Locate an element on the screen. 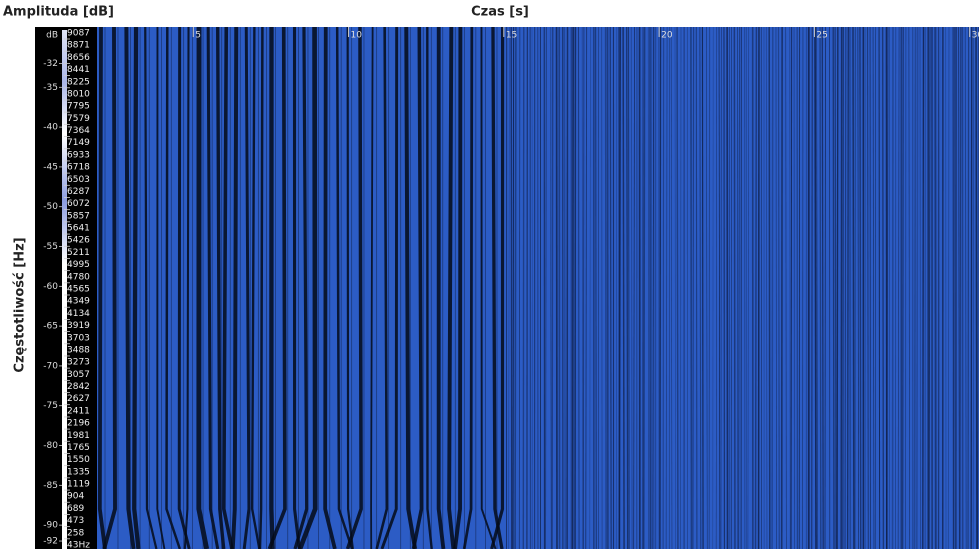  x-tick-label: 5 is located at coordinates (198, 36).